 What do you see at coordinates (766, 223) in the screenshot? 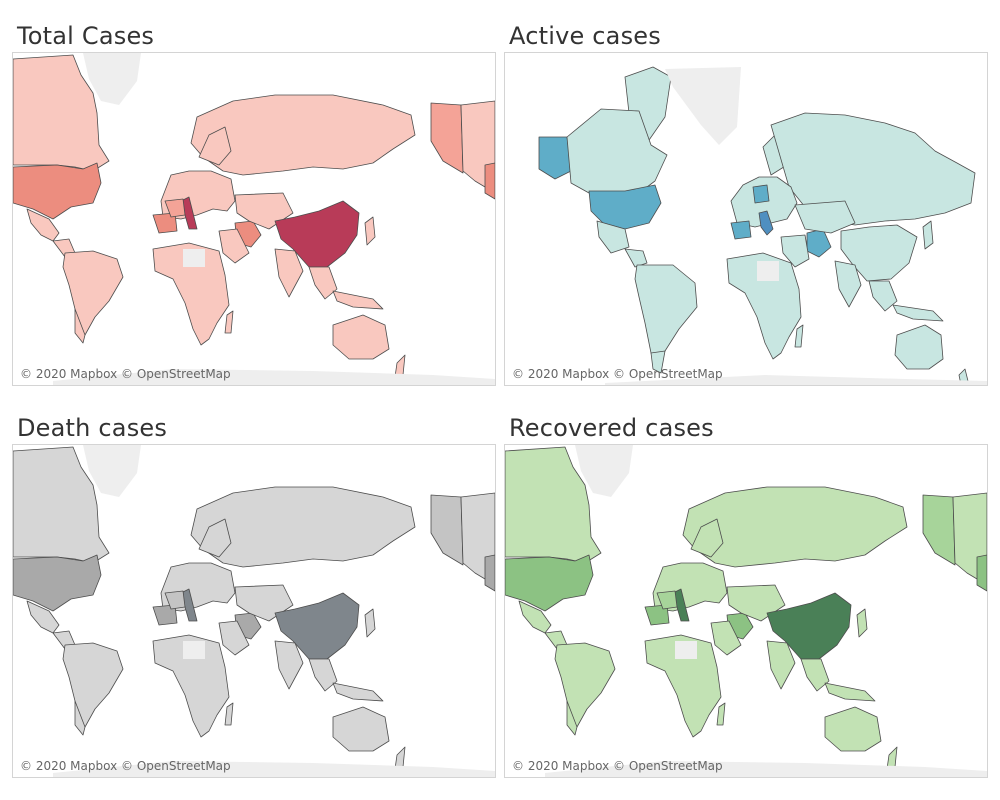
I see `country-italy` at bounding box center [766, 223].